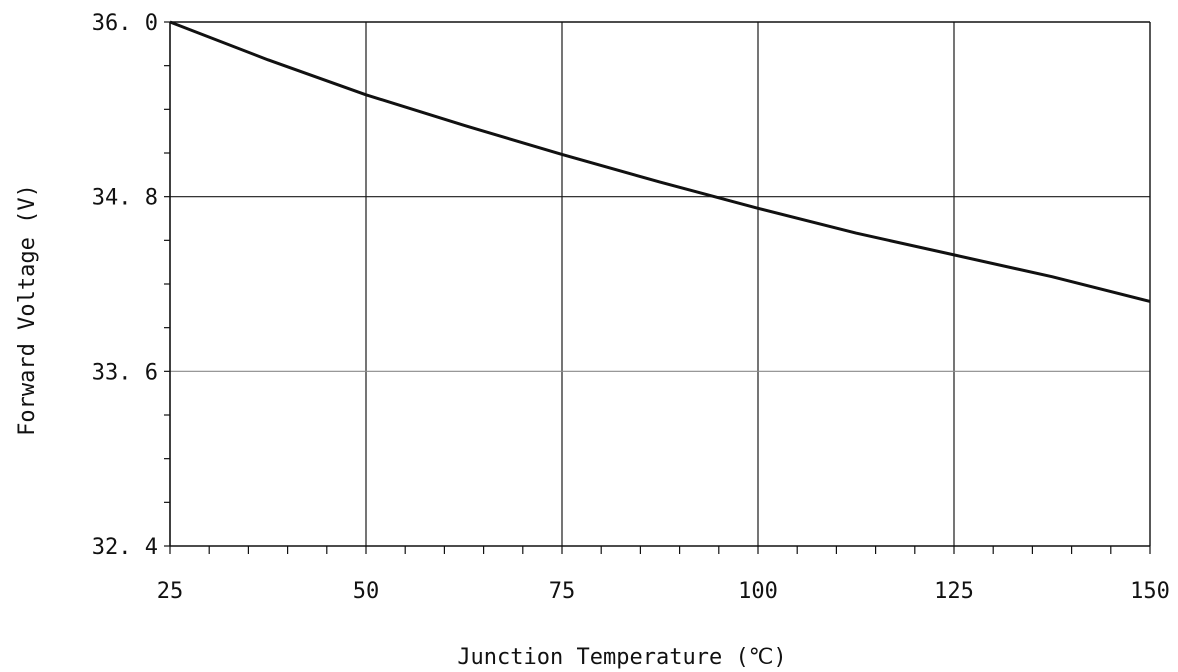  Describe the element at coordinates (170, 591) in the screenshot. I see `x-tick-label: 25` at that location.